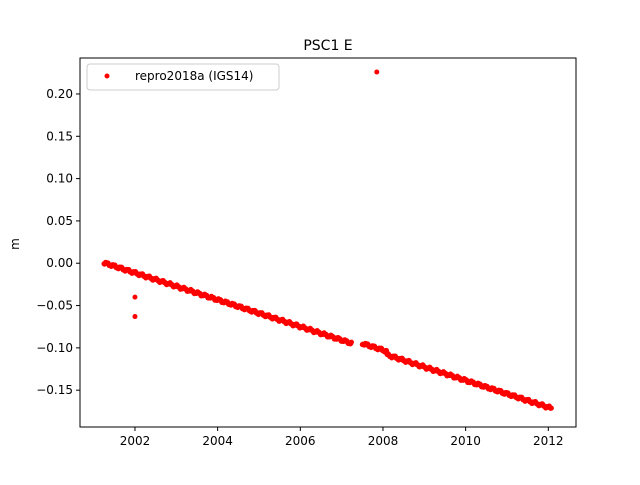 The width and height of the screenshot is (640, 485). What do you see at coordinates (54, 390) in the screenshot?
I see `y-tick-label: −0.15` at bounding box center [54, 390].